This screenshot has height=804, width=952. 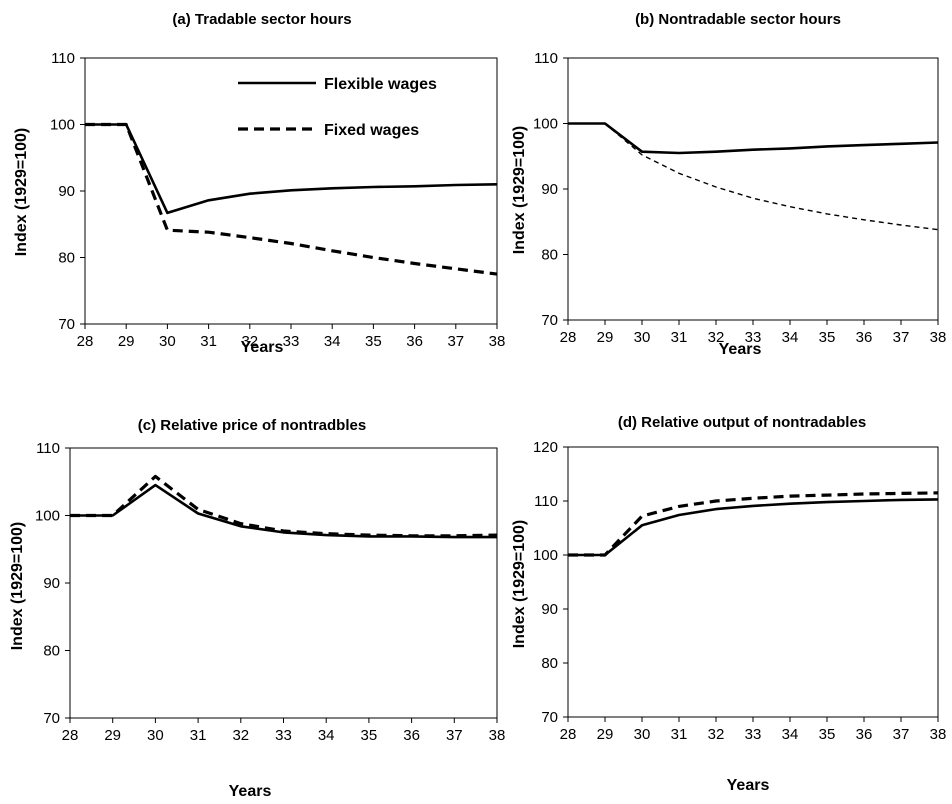 What do you see at coordinates (66, 258) in the screenshot?
I see `panel-a-y-tick-label: 80` at bounding box center [66, 258].